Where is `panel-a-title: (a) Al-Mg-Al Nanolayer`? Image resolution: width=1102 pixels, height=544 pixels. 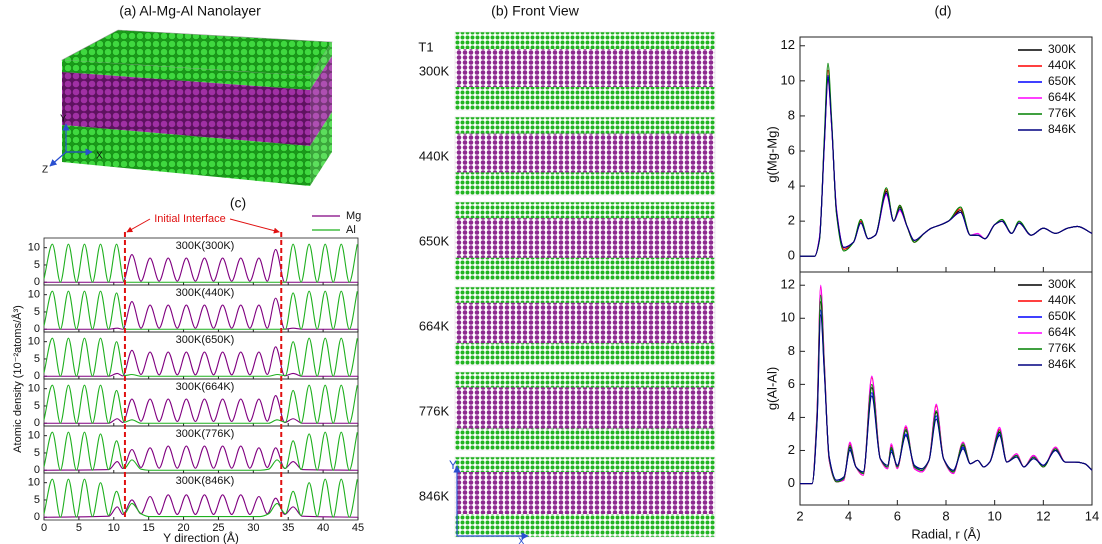 panel-a-title: (a) Al-Mg-Al Nanolayer is located at coordinates (190, 11).